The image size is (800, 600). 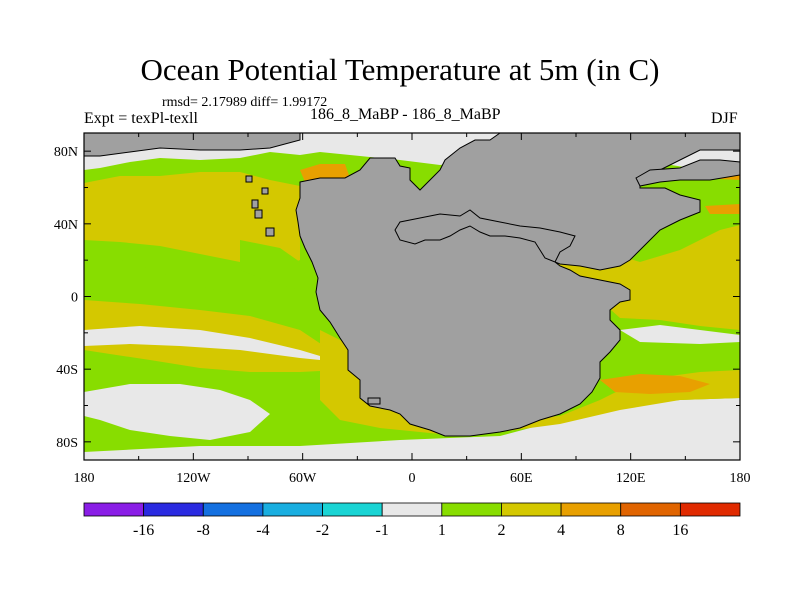 What do you see at coordinates (74, 298) in the screenshot?
I see `y-tick-label: 0` at bounding box center [74, 298].